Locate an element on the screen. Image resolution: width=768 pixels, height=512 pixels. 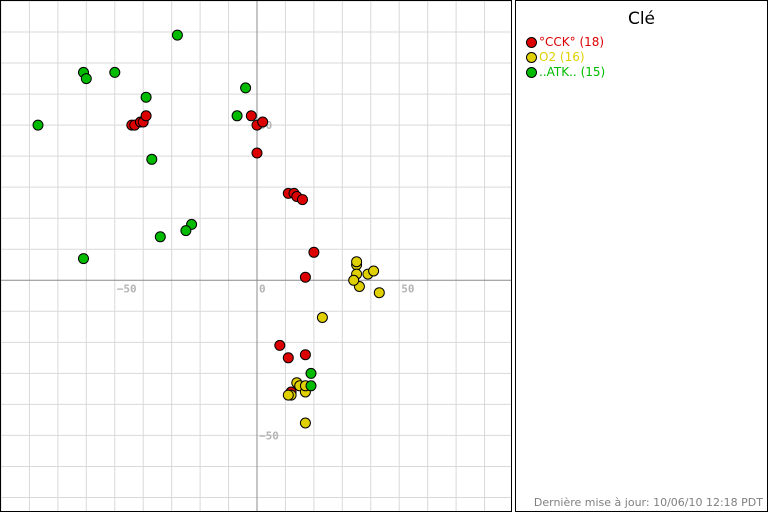
legend-swatch-o2 is located at coordinates (531, 57).